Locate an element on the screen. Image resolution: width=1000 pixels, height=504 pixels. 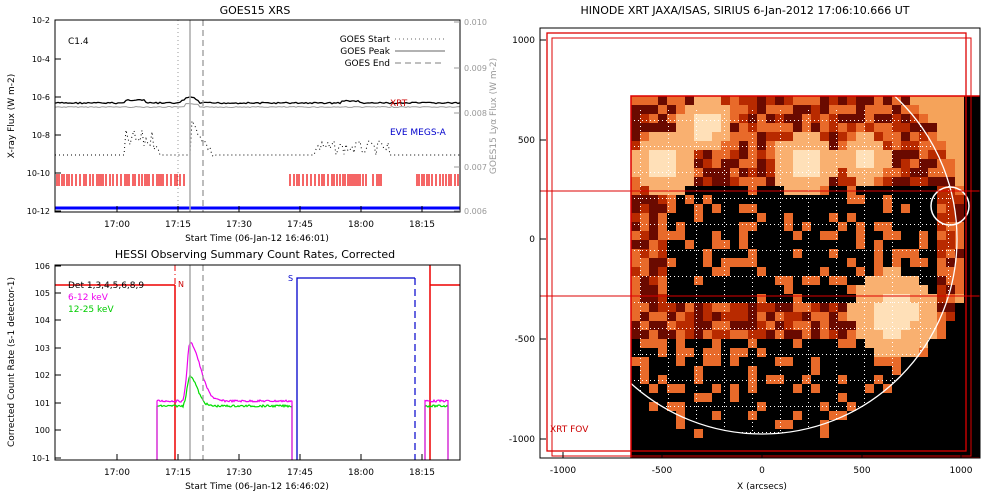
hessi-legend-det: Det 1,3,4,5,6,8,9 is located at coordinates (106, 286).